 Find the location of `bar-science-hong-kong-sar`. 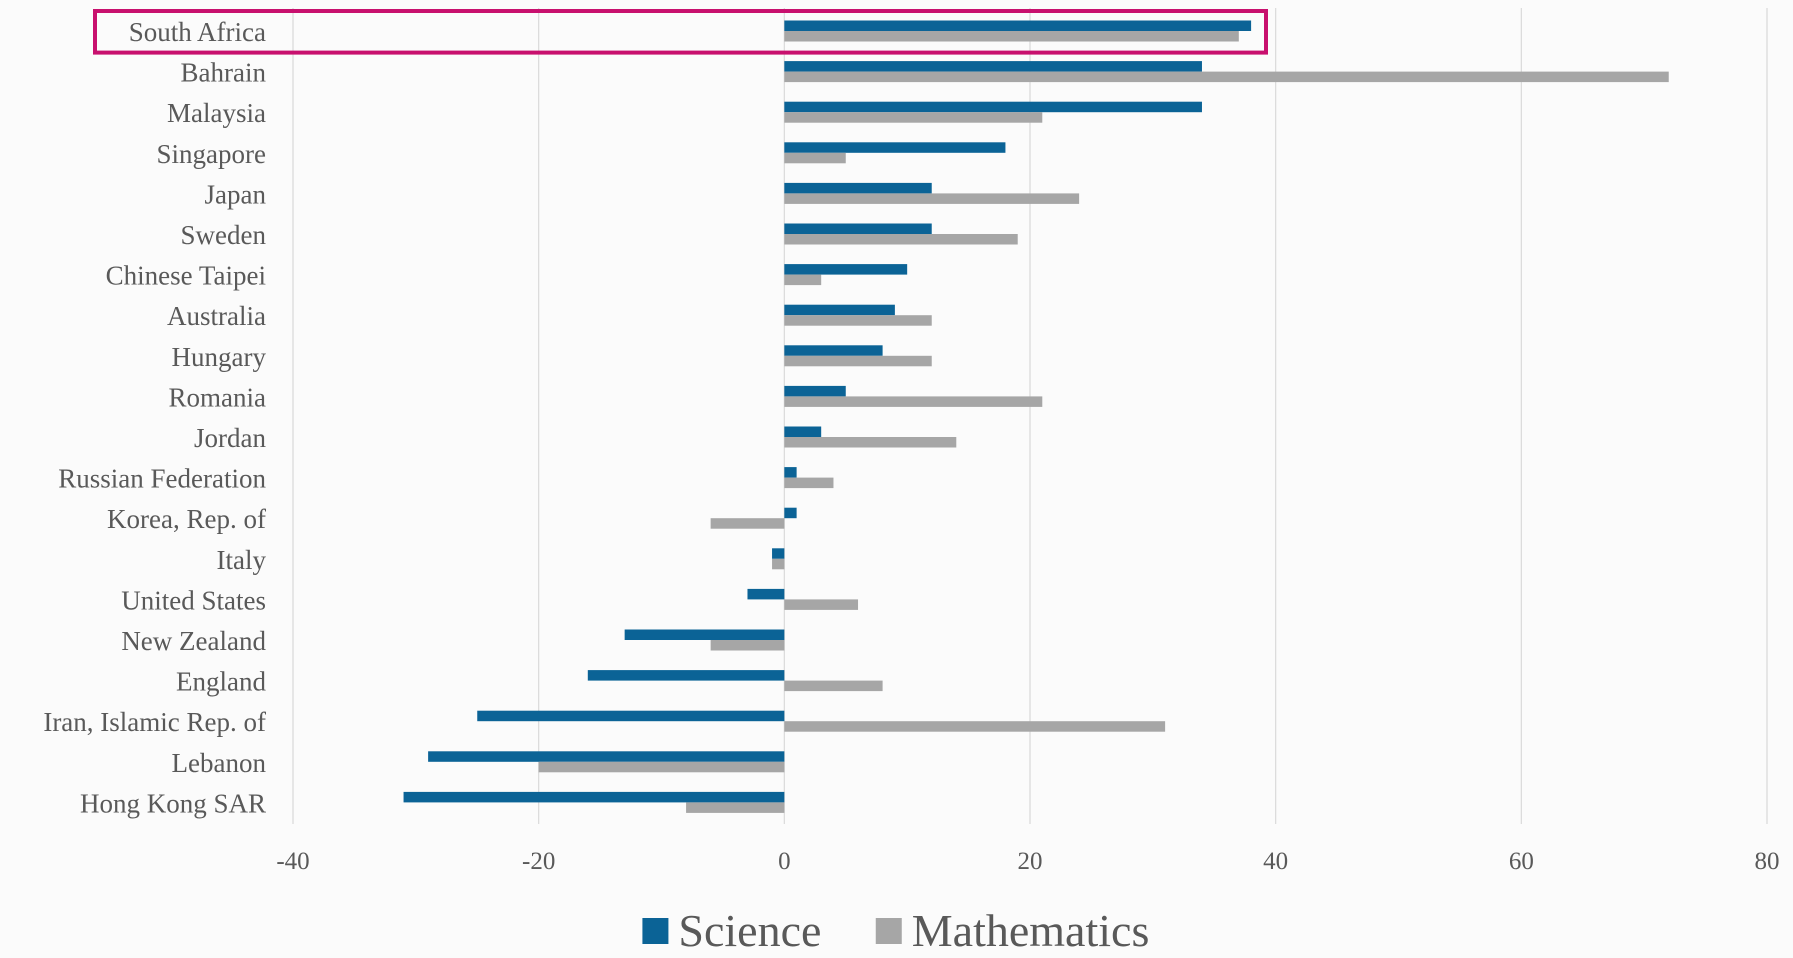

bar-science-hong-kong-sar is located at coordinates (594, 797).